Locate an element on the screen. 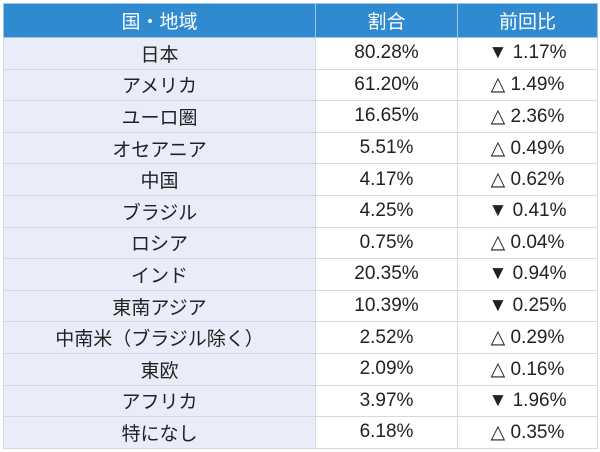  table-row: ロシア 0.75% △ 0.04% is located at coordinates (300, 243).